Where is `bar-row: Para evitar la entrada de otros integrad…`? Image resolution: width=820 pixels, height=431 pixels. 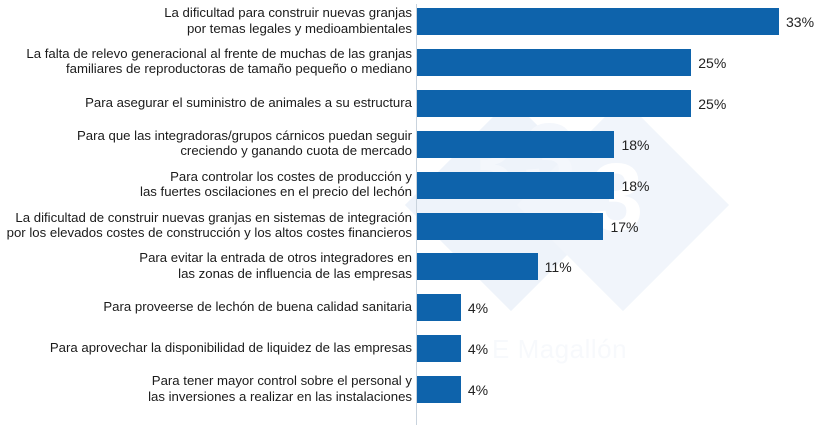 bar-row: Para evitar la entrada de otros integrad… is located at coordinates (410, 271).